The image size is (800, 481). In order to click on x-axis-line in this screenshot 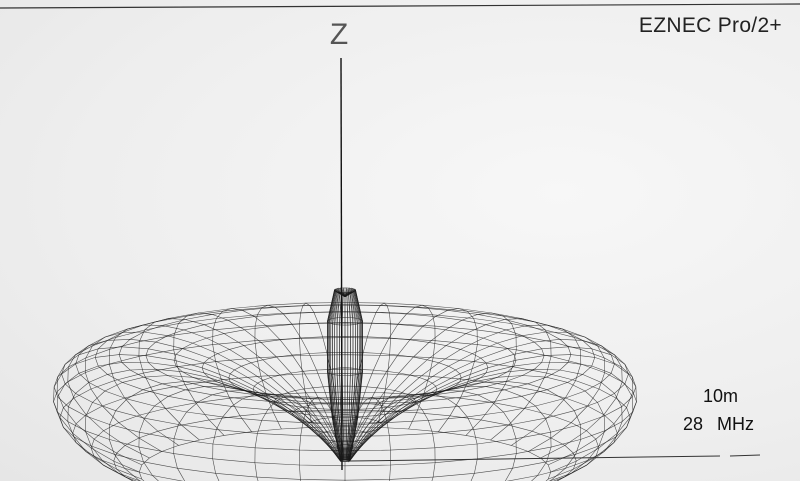, I will do `click(535, 458)`.